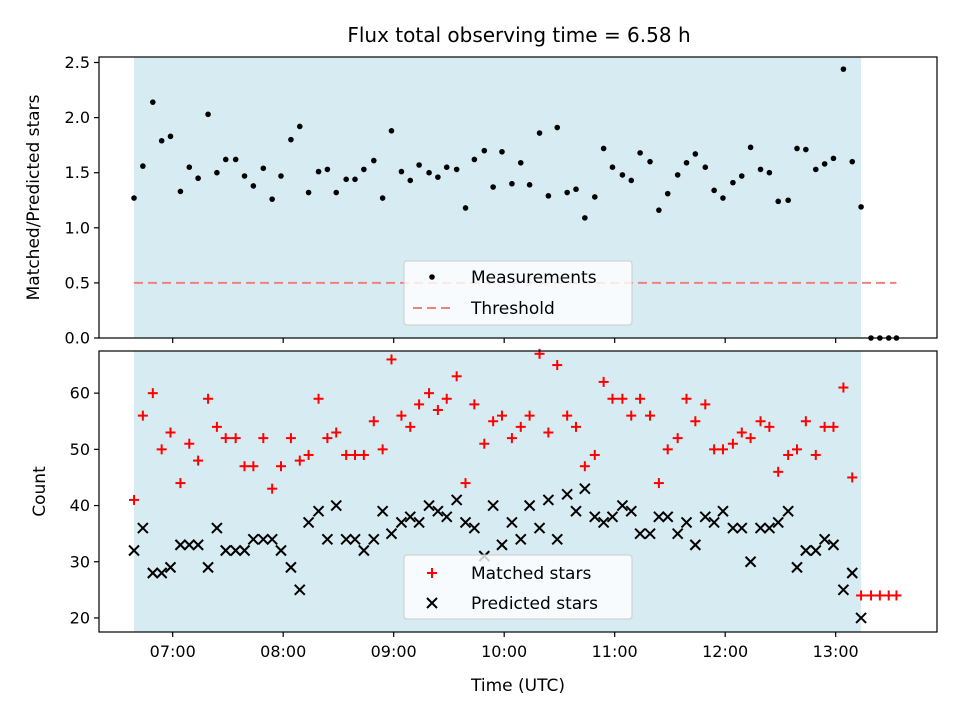 The width and height of the screenshot is (960, 720). Describe the element at coordinates (504, 340) in the screenshot. I see `top-x-ticks` at that location.